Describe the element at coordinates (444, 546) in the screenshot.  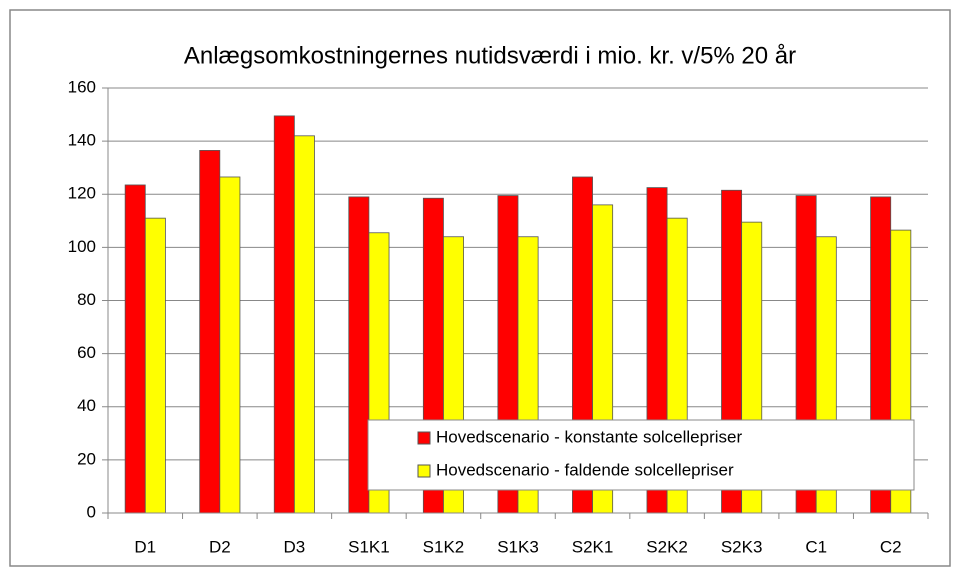
I see `x-tick-label: S1K2` at that location.